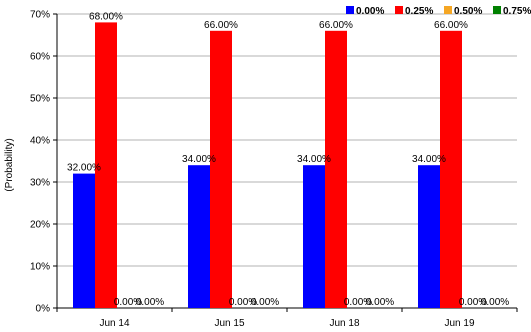  What do you see at coordinates (114, 323) in the screenshot?
I see `x-tick-label: Jun 14` at bounding box center [114, 323].